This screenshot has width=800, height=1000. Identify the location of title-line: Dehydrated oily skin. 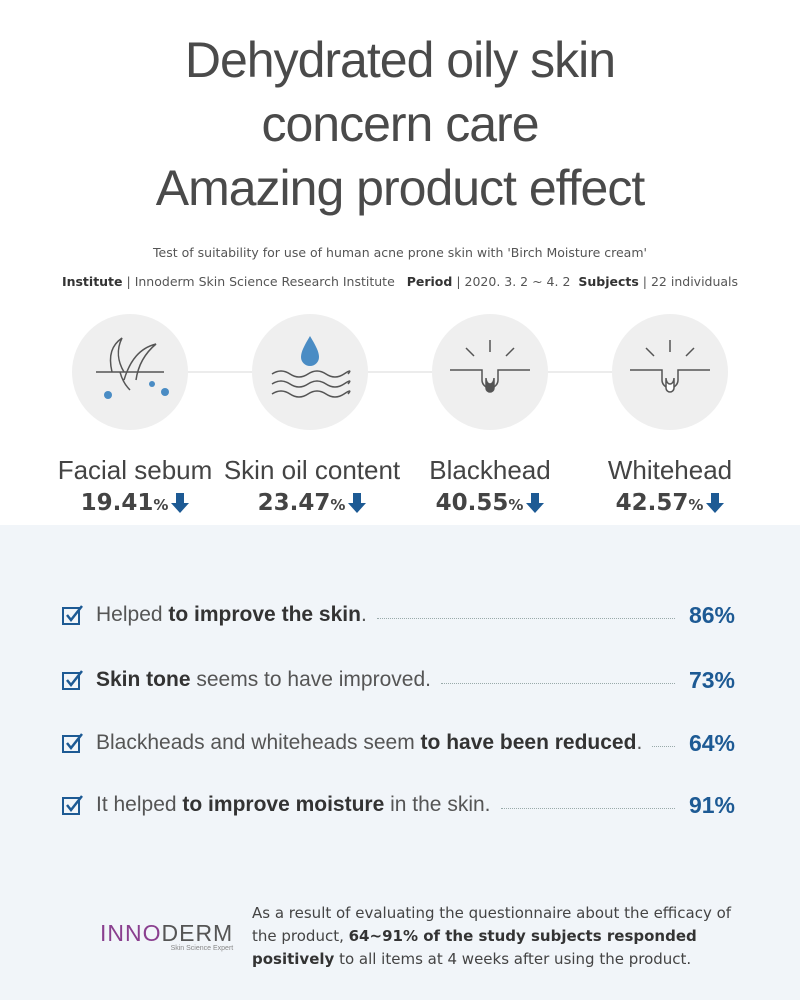
(400, 60).